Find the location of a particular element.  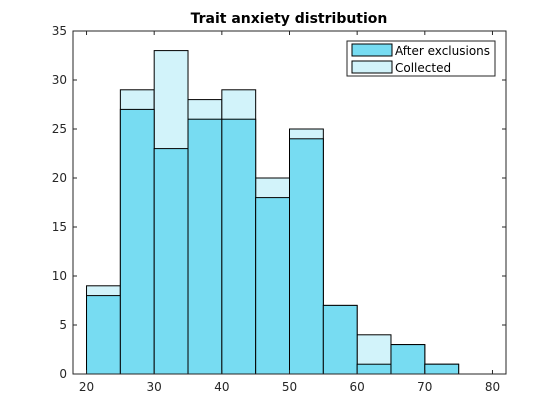

x-tick-label: 80 is located at coordinates (492, 387).